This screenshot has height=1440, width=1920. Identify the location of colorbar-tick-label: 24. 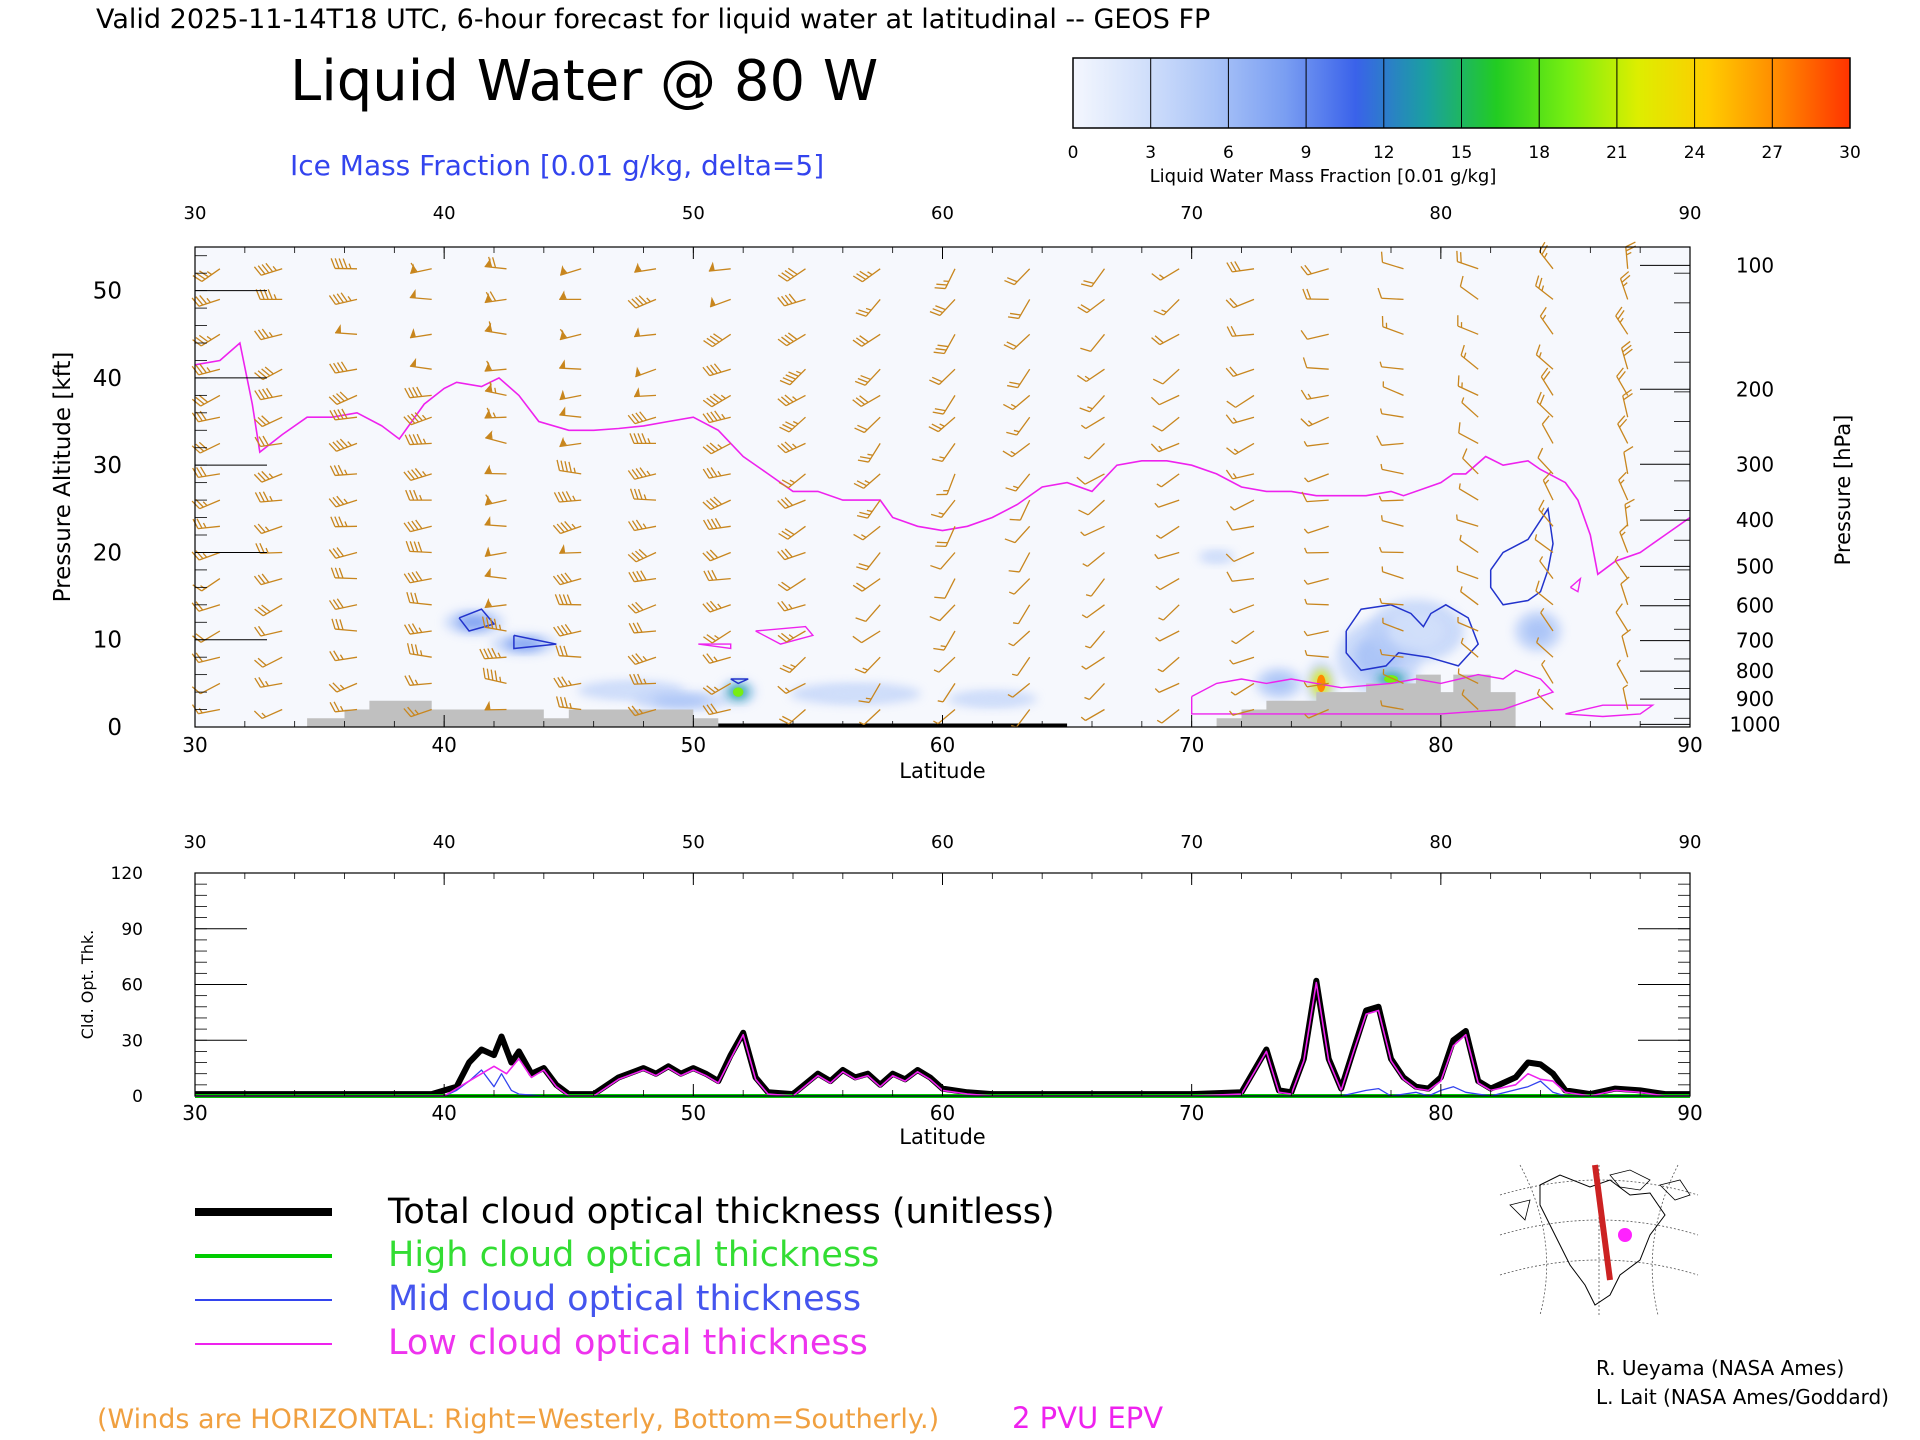
(1695, 153).